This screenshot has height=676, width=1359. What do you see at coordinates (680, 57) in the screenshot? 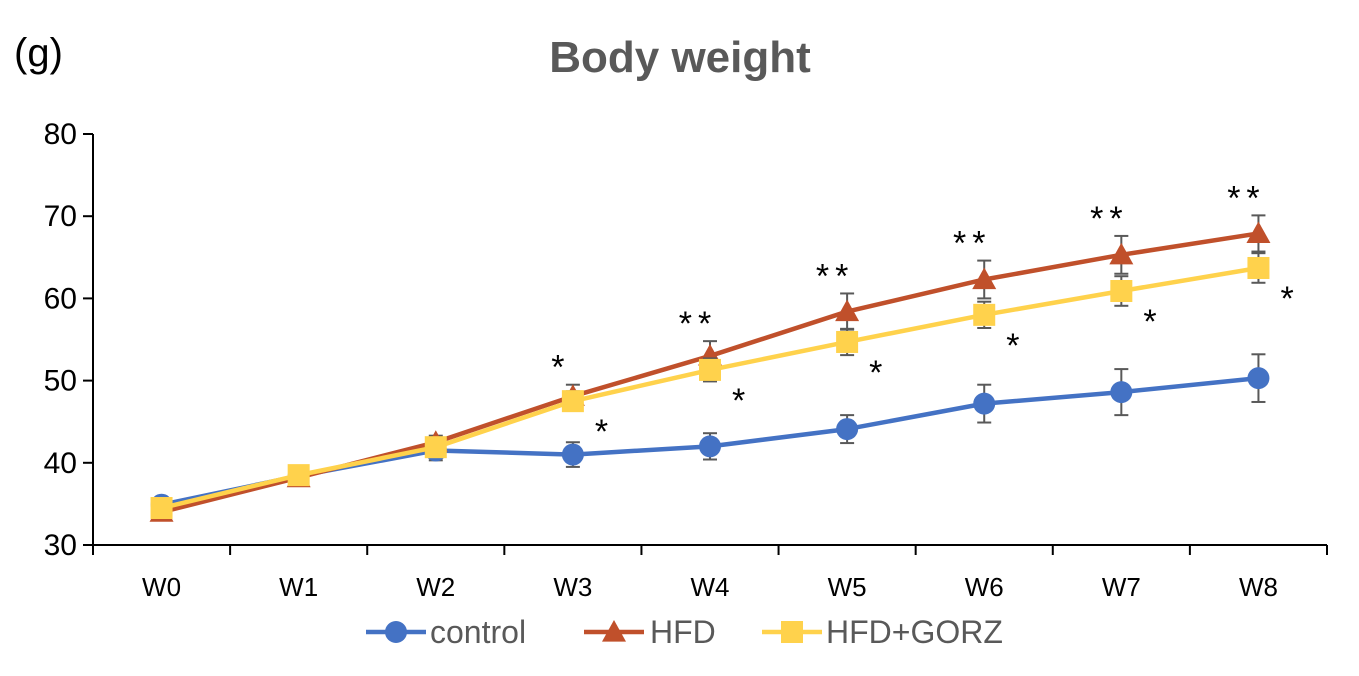
I see `chart-title: Body weight` at bounding box center [680, 57].